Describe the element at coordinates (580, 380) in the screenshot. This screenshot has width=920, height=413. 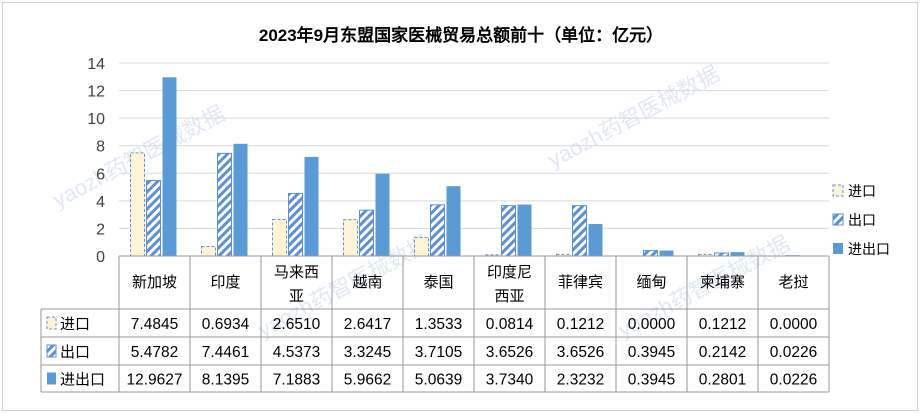
I see `data-cell: 2.3232` at that location.